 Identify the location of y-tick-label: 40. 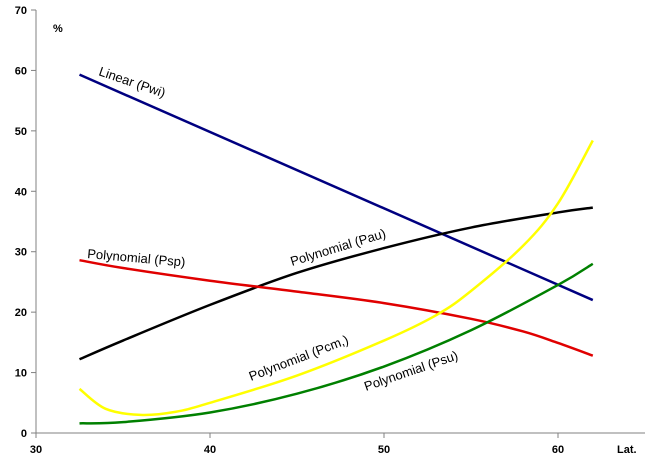
(21, 192).